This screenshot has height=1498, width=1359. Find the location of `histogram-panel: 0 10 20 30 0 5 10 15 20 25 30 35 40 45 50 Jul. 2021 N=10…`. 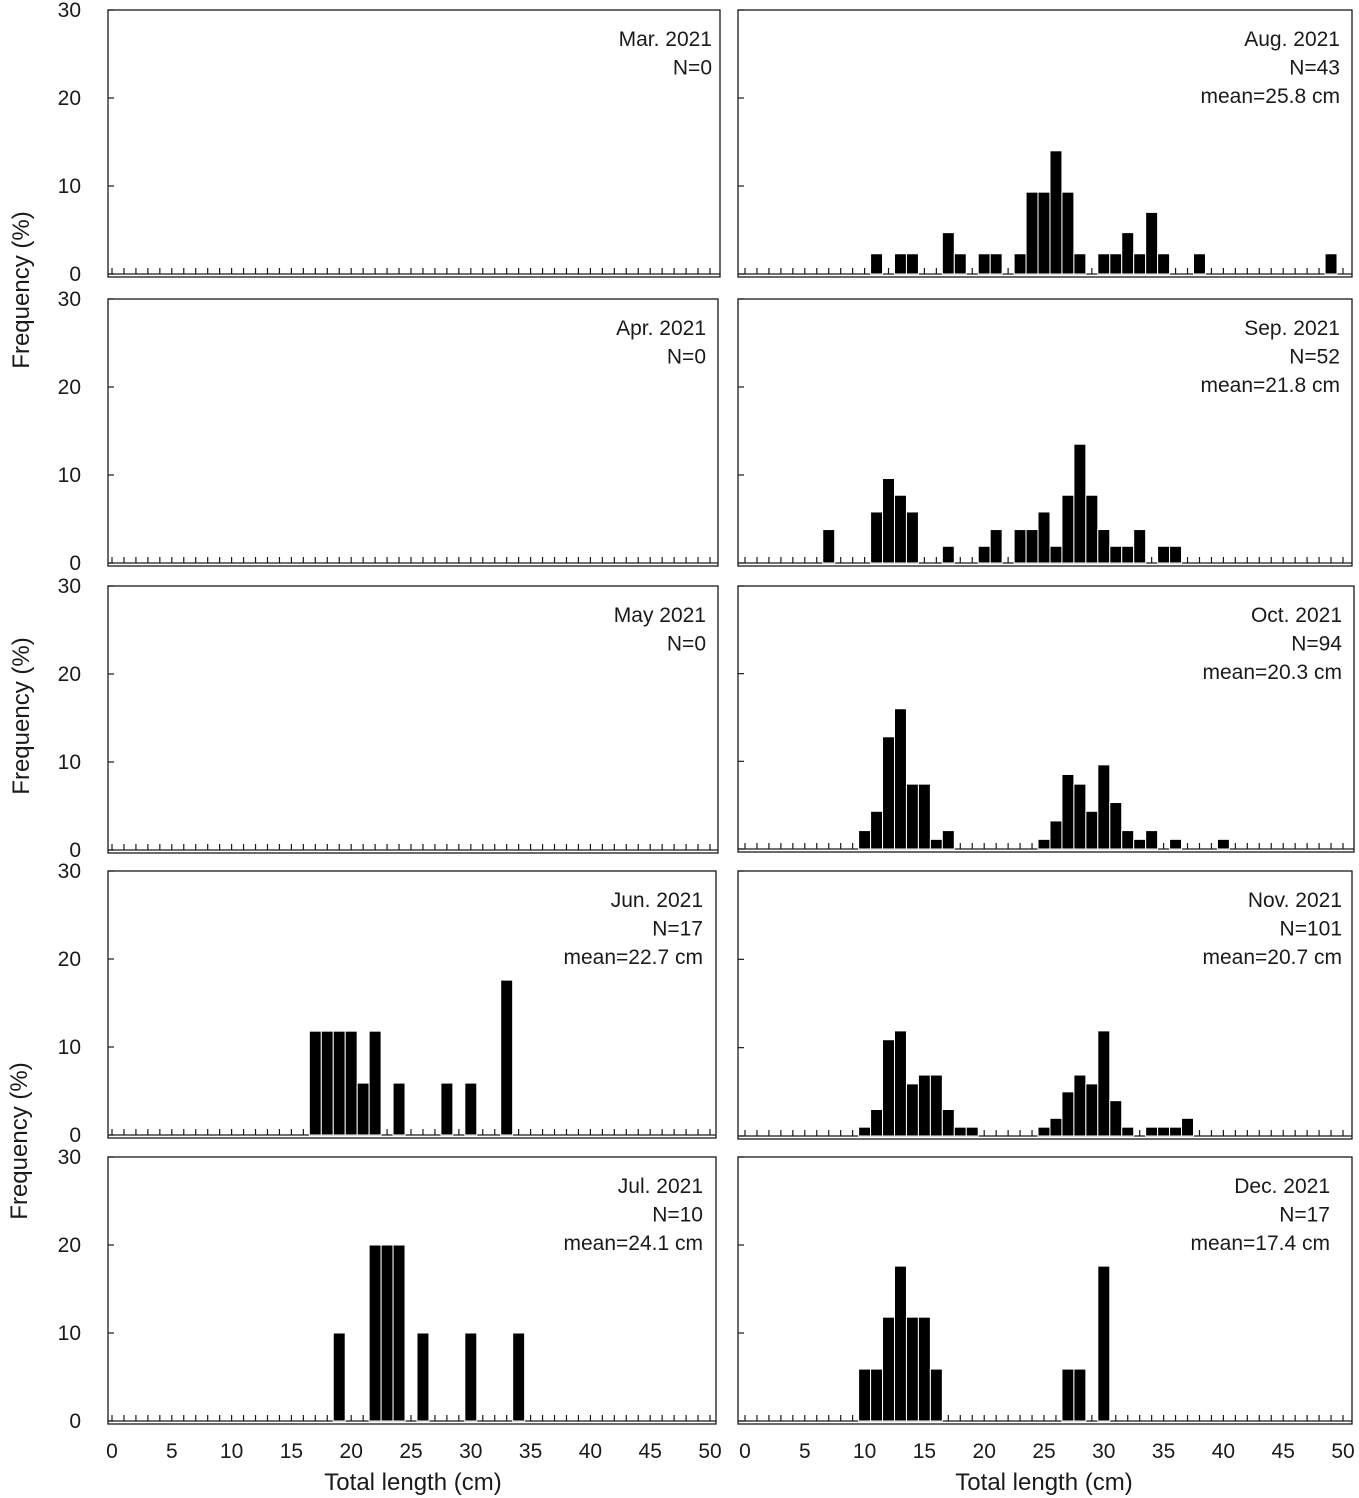

histogram-panel: 0 10 20 30 0 5 10 15 20 25 30 35 40 45 50 Jul. 2021 N=10… is located at coordinates (390, 1304).